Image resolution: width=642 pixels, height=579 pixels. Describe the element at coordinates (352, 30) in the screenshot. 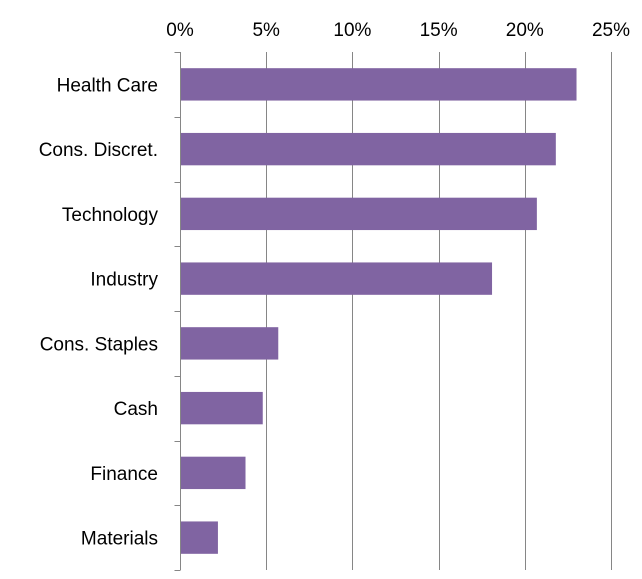

I see `x-tick-label: 10%` at that location.